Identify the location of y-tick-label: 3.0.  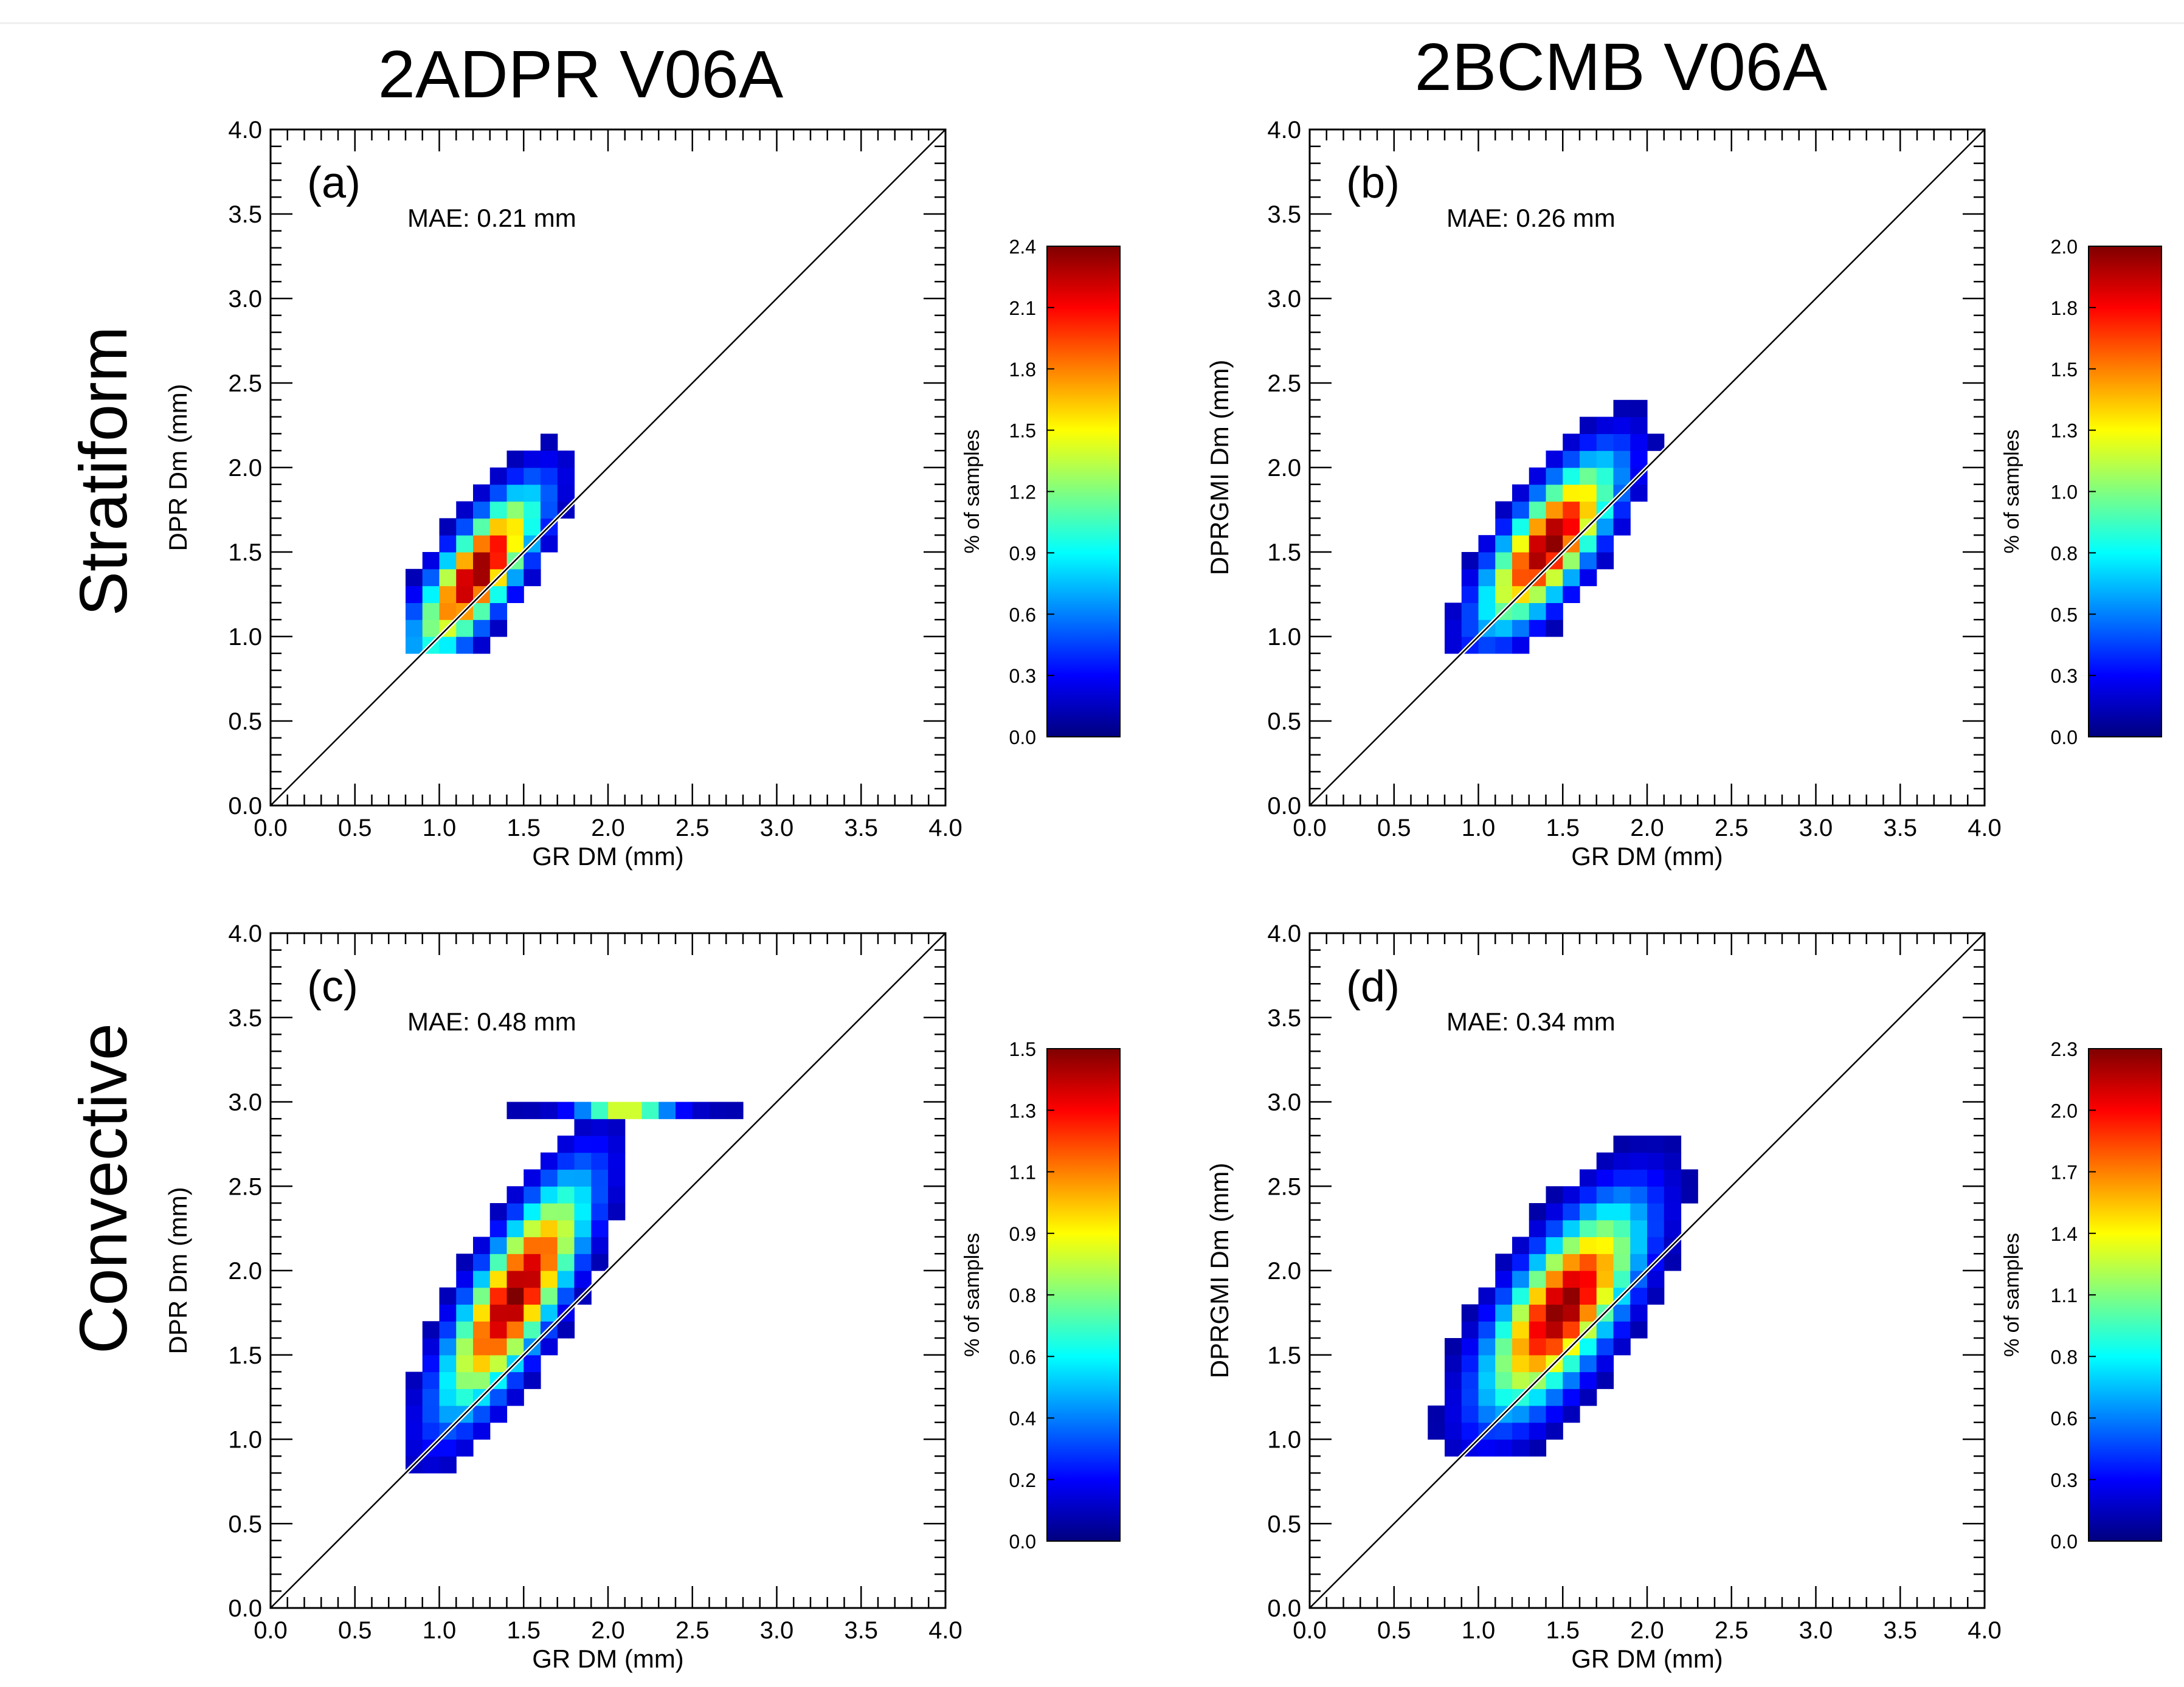
(245, 1102).